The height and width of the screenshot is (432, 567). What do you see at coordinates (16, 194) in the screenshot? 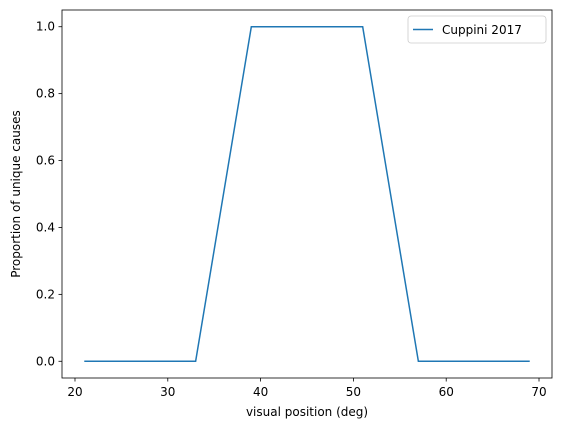
I see `y-axis-label: Proportion of unique causes` at bounding box center [16, 194].